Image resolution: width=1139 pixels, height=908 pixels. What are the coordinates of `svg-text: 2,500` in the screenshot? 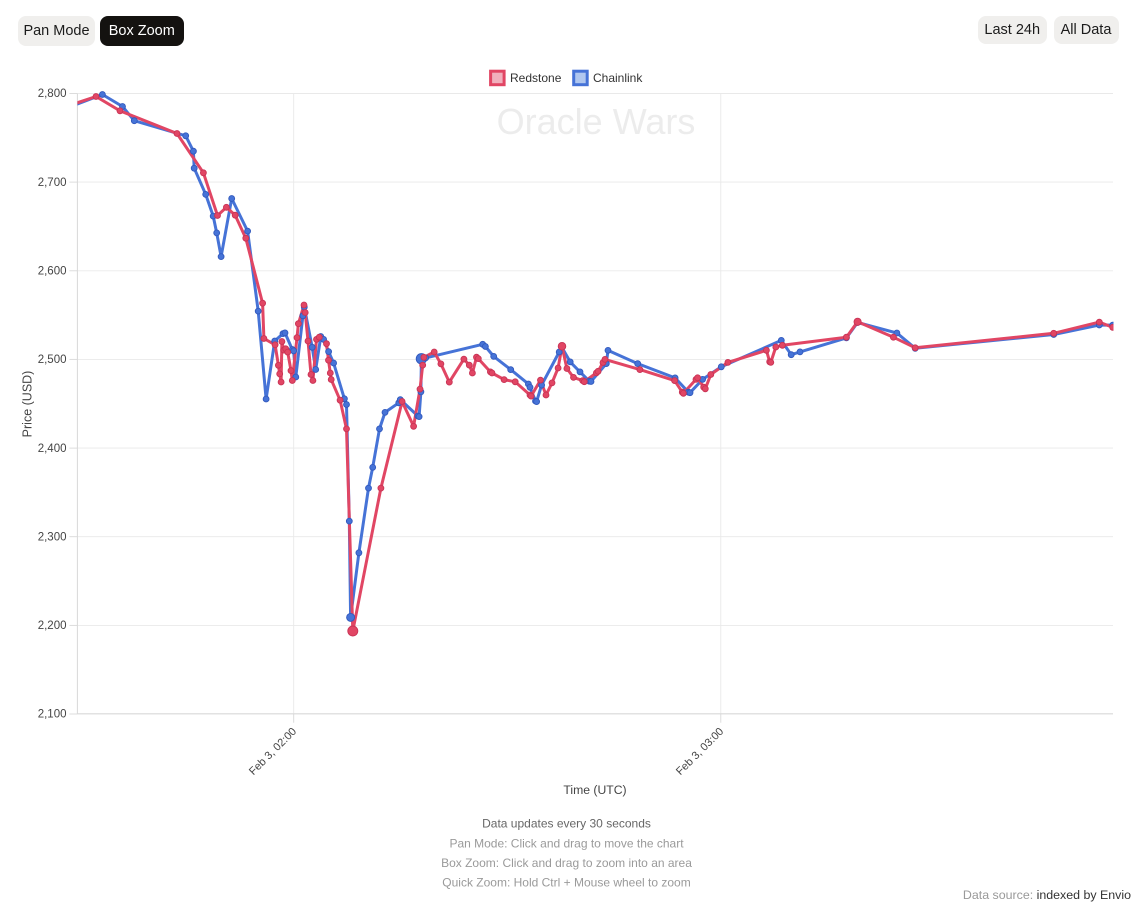 It's located at (52, 360).